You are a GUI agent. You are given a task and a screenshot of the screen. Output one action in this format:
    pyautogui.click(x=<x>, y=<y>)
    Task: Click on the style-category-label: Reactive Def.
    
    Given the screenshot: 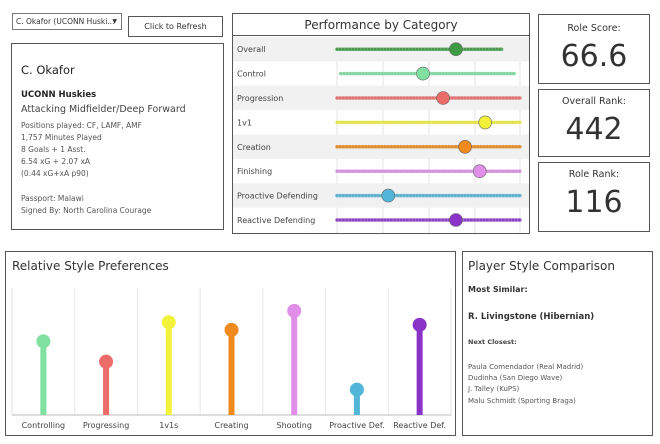 What is the action you would take?
    pyautogui.click(x=419, y=425)
    